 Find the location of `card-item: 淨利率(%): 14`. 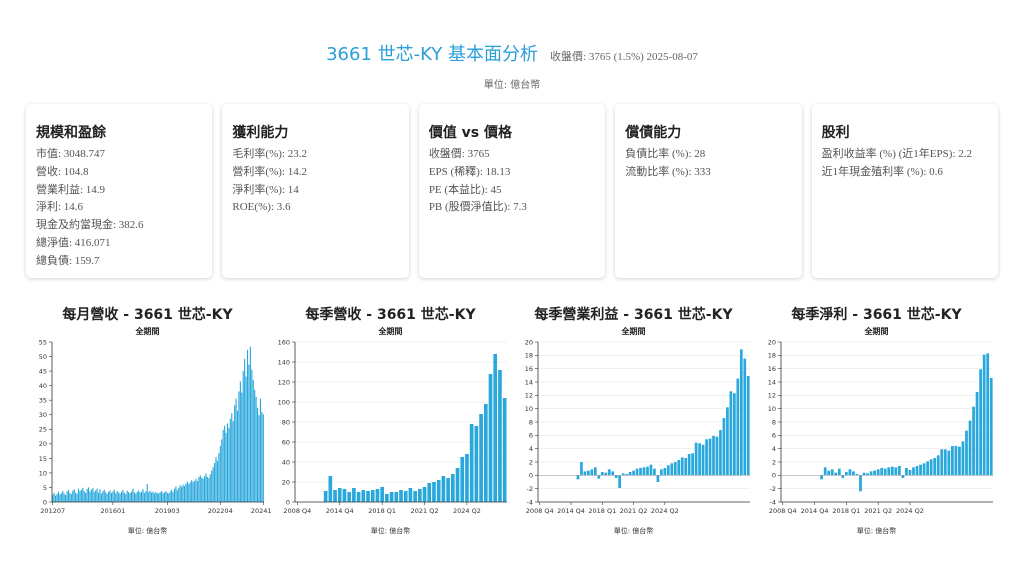

card-item: 淨利率(%): 14 is located at coordinates (265, 189).